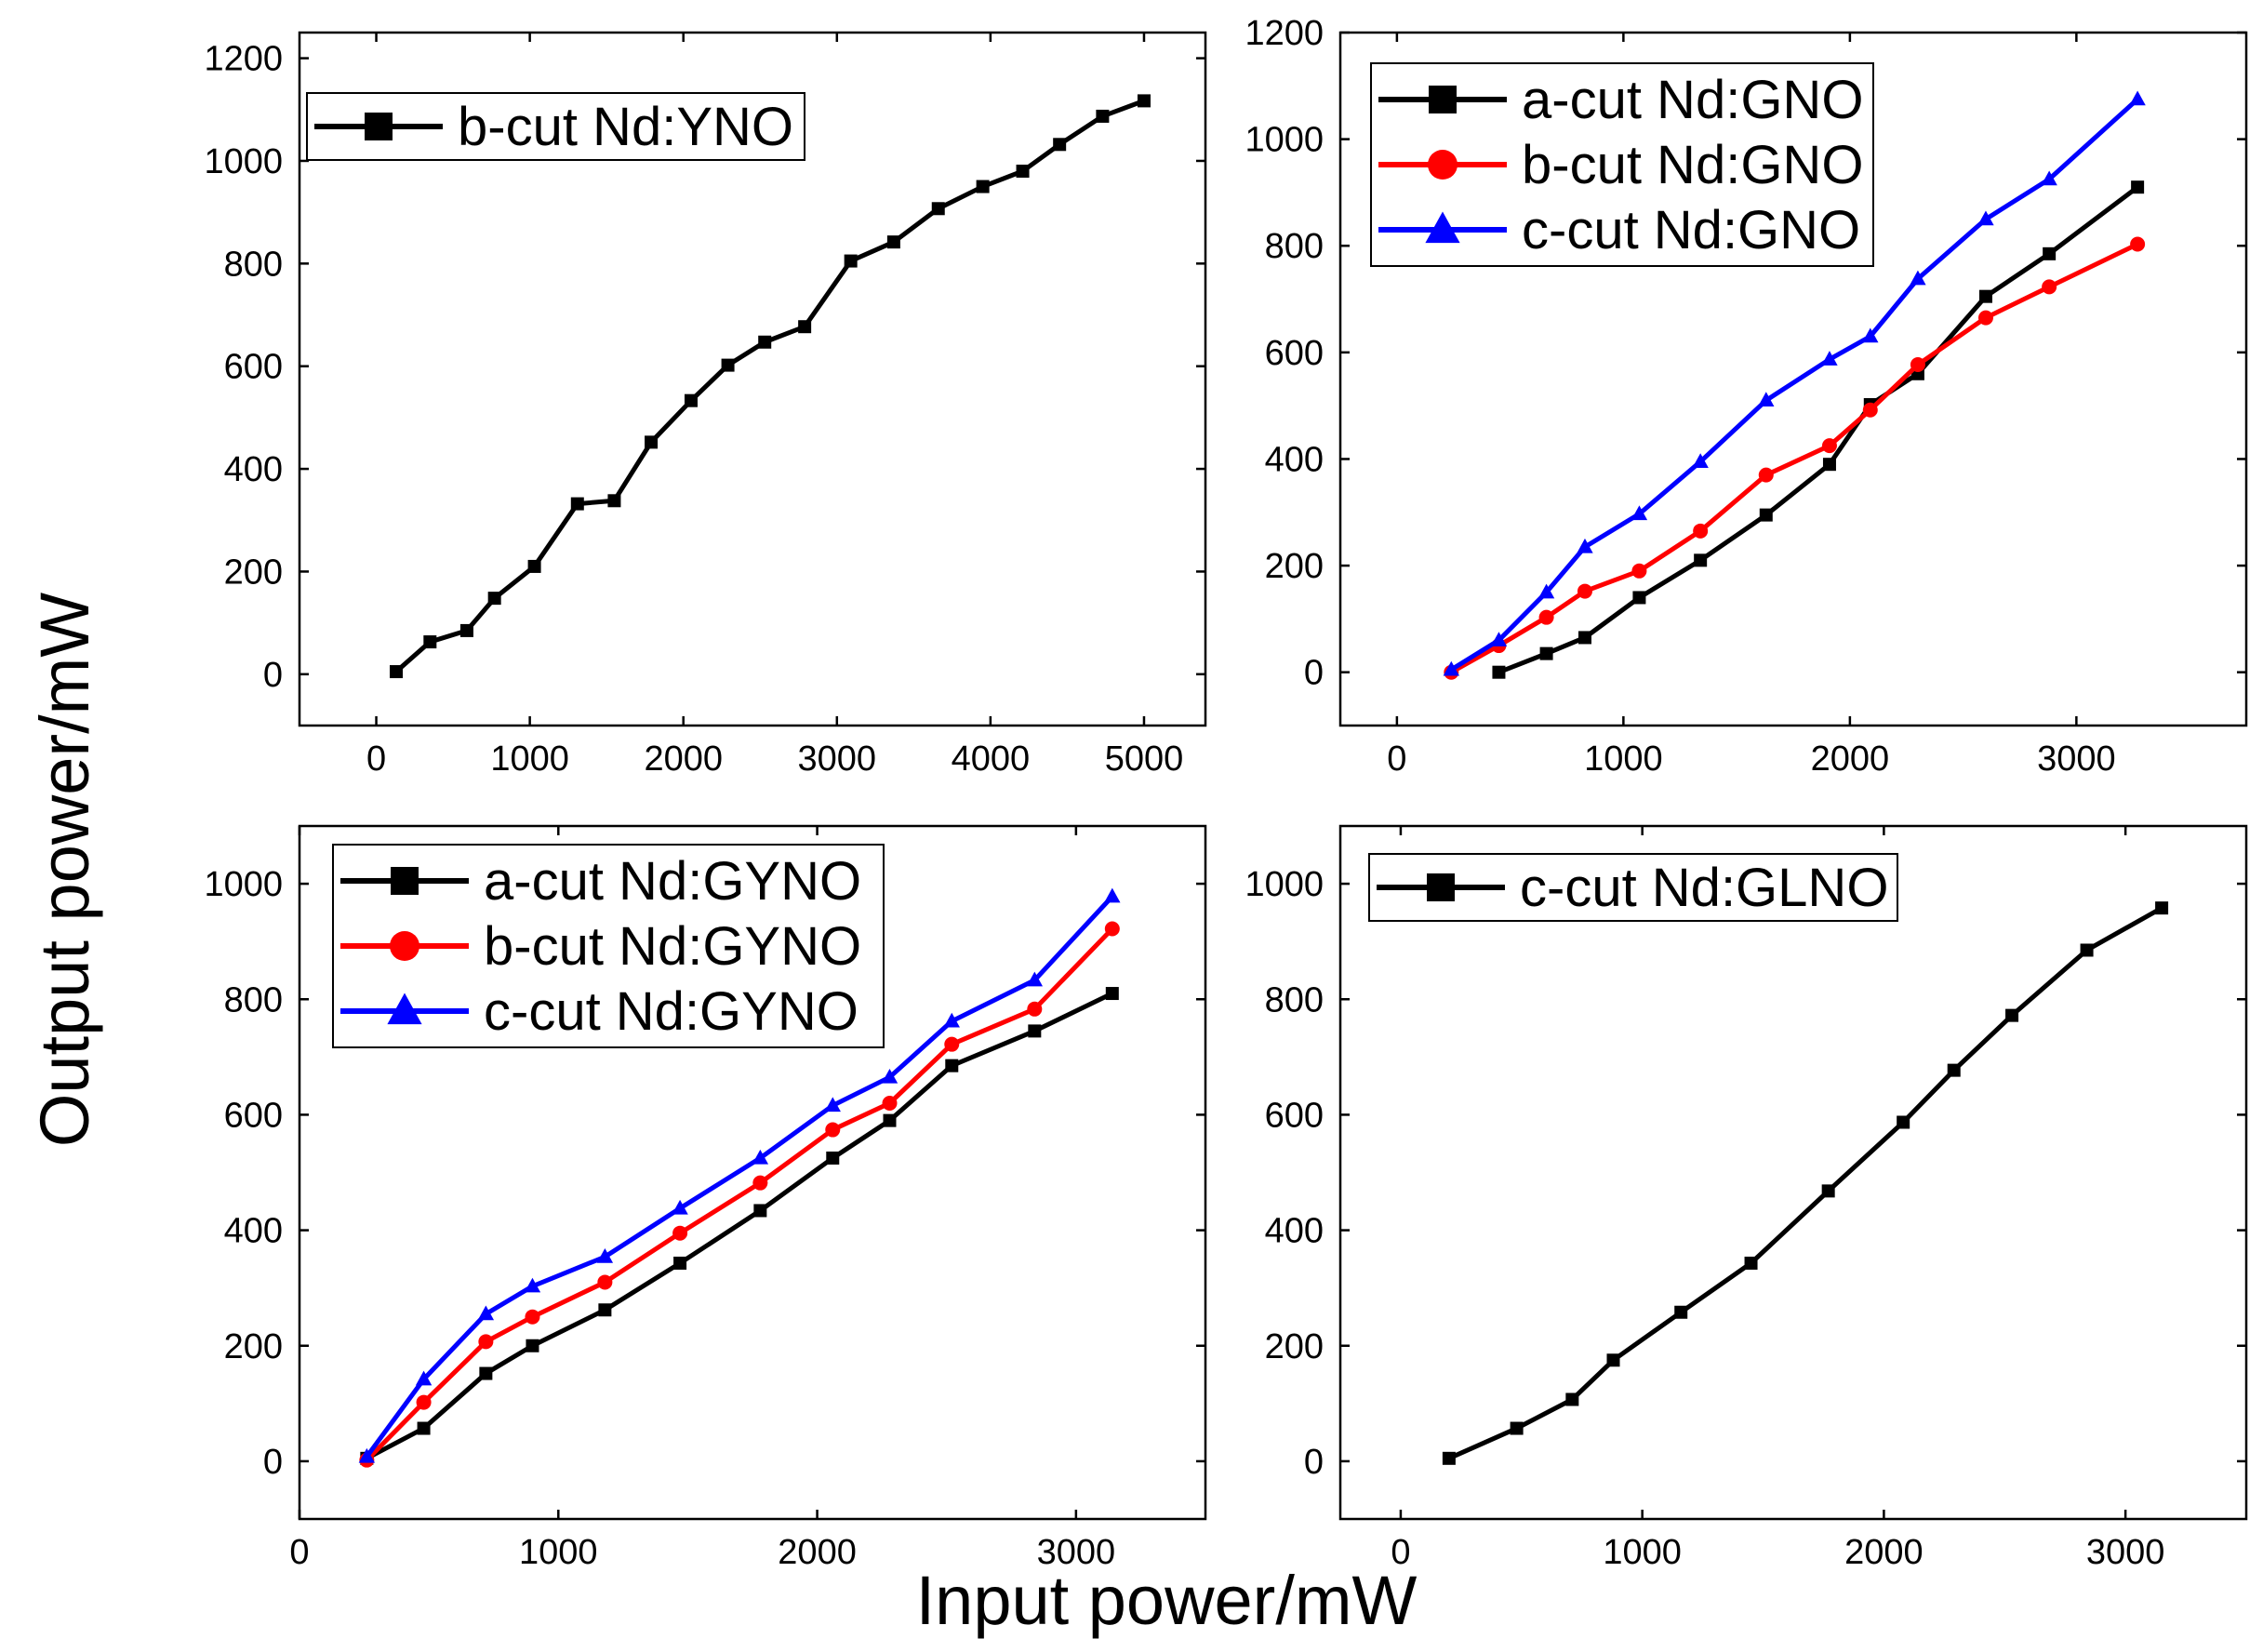  I want to click on x-tick-label: 4000, so click(992, 759).